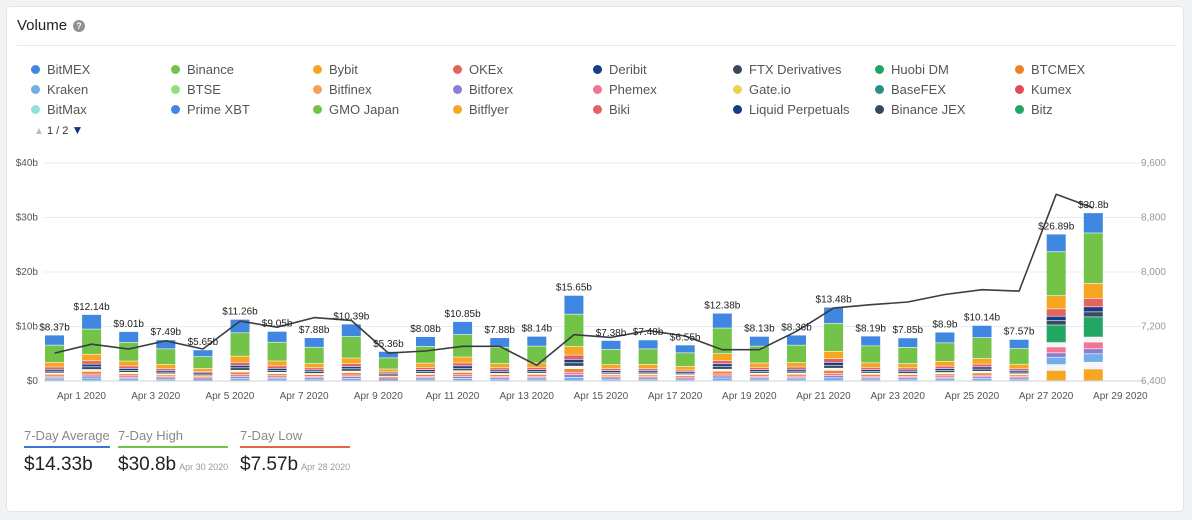  Describe the element at coordinates (1043, 89) in the screenshot. I see `legend-item-kumex: Kumex` at that location.